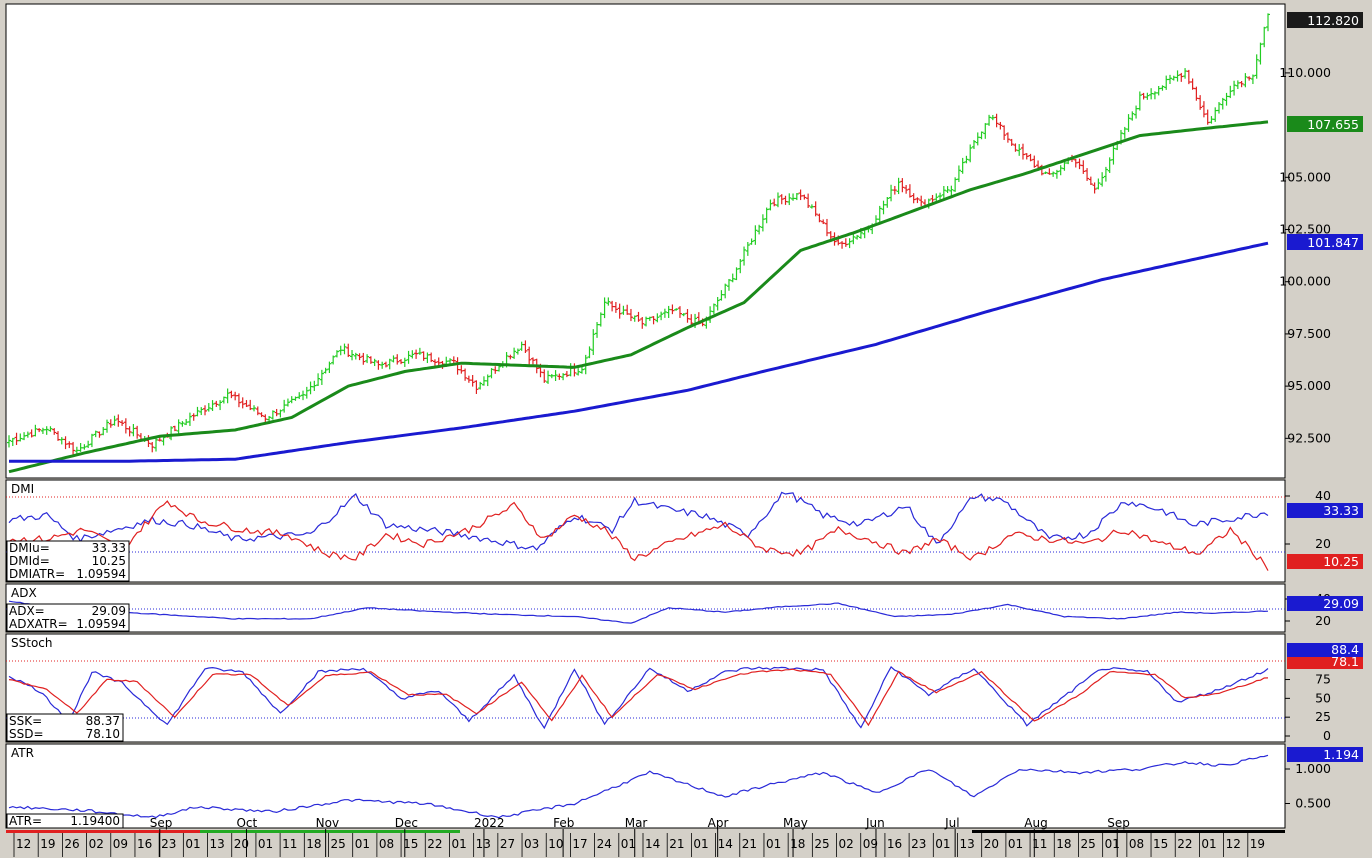 The height and width of the screenshot is (858, 1372). Describe the element at coordinates (103, 734) in the screenshot. I see `svg-text: 78.10` at that location.